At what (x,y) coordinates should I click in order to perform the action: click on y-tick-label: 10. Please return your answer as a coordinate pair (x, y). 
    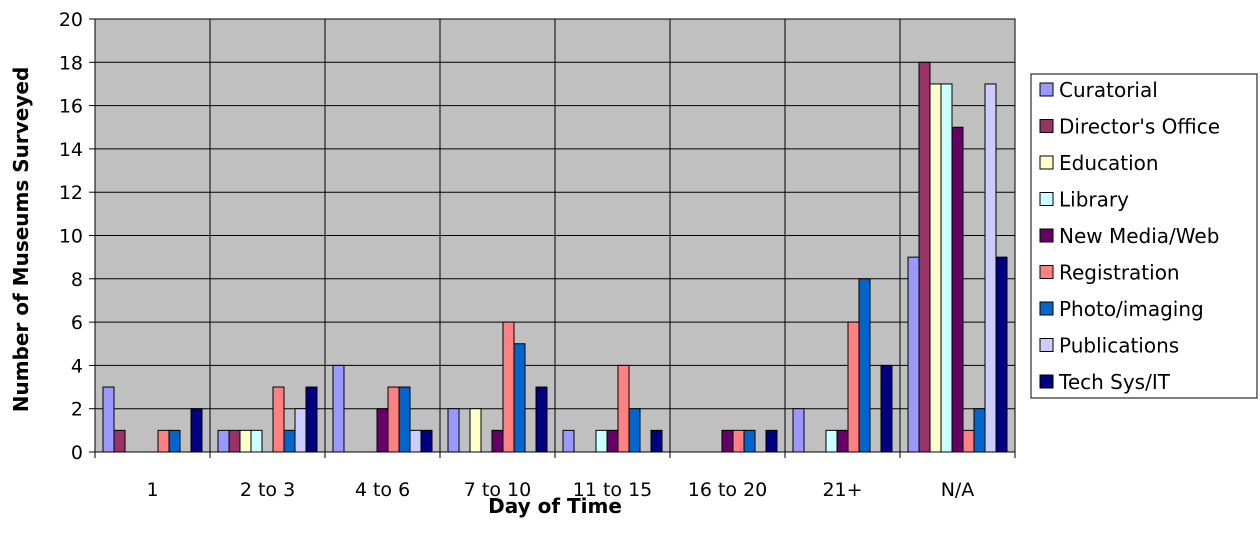
    Looking at the image, I should click on (71, 237).